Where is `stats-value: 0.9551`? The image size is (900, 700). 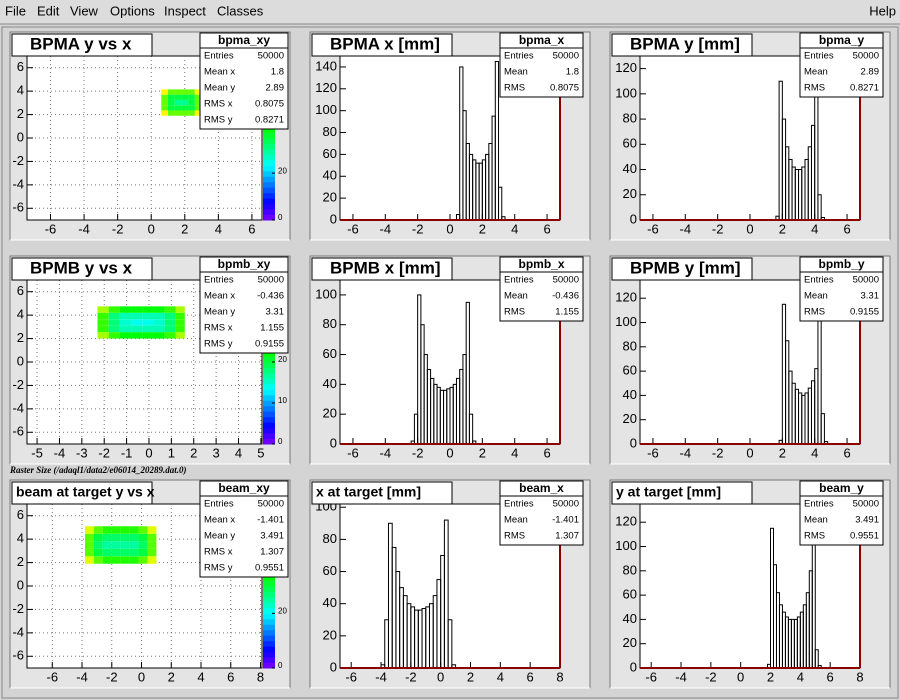 stats-value: 0.9551 is located at coordinates (269, 568).